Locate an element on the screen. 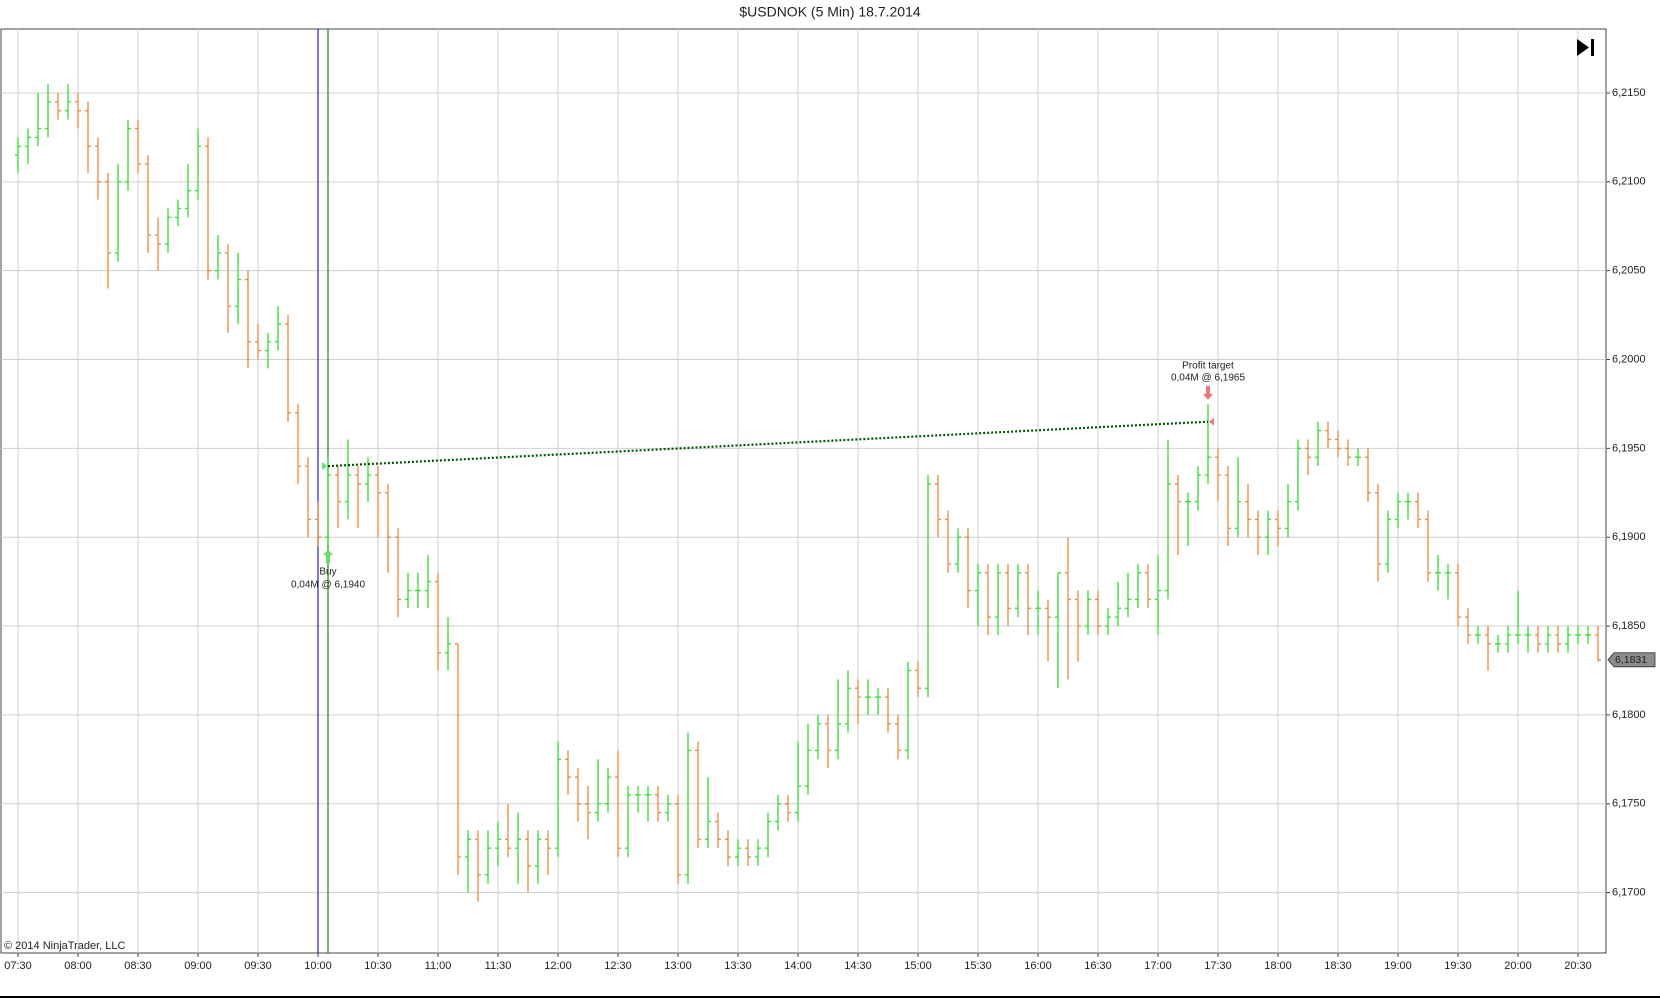 The image size is (1660, 998). entry-arrow is located at coordinates (328, 556).